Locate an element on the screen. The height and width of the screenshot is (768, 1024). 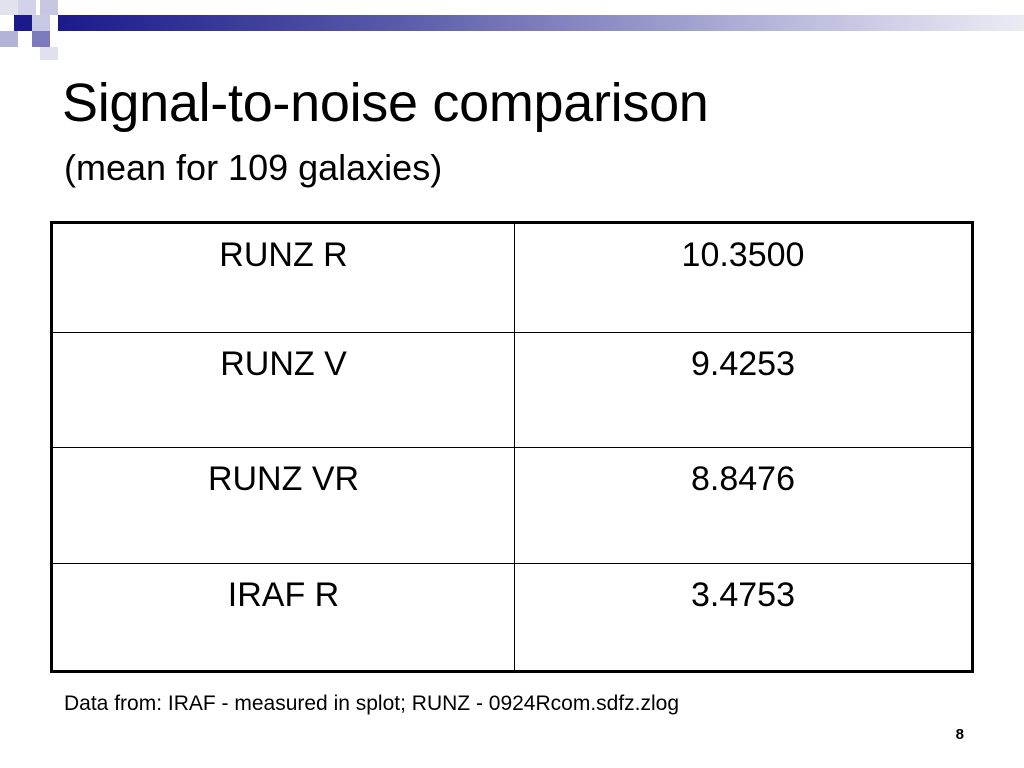
row-value: 3.4753 is located at coordinates (743, 617).